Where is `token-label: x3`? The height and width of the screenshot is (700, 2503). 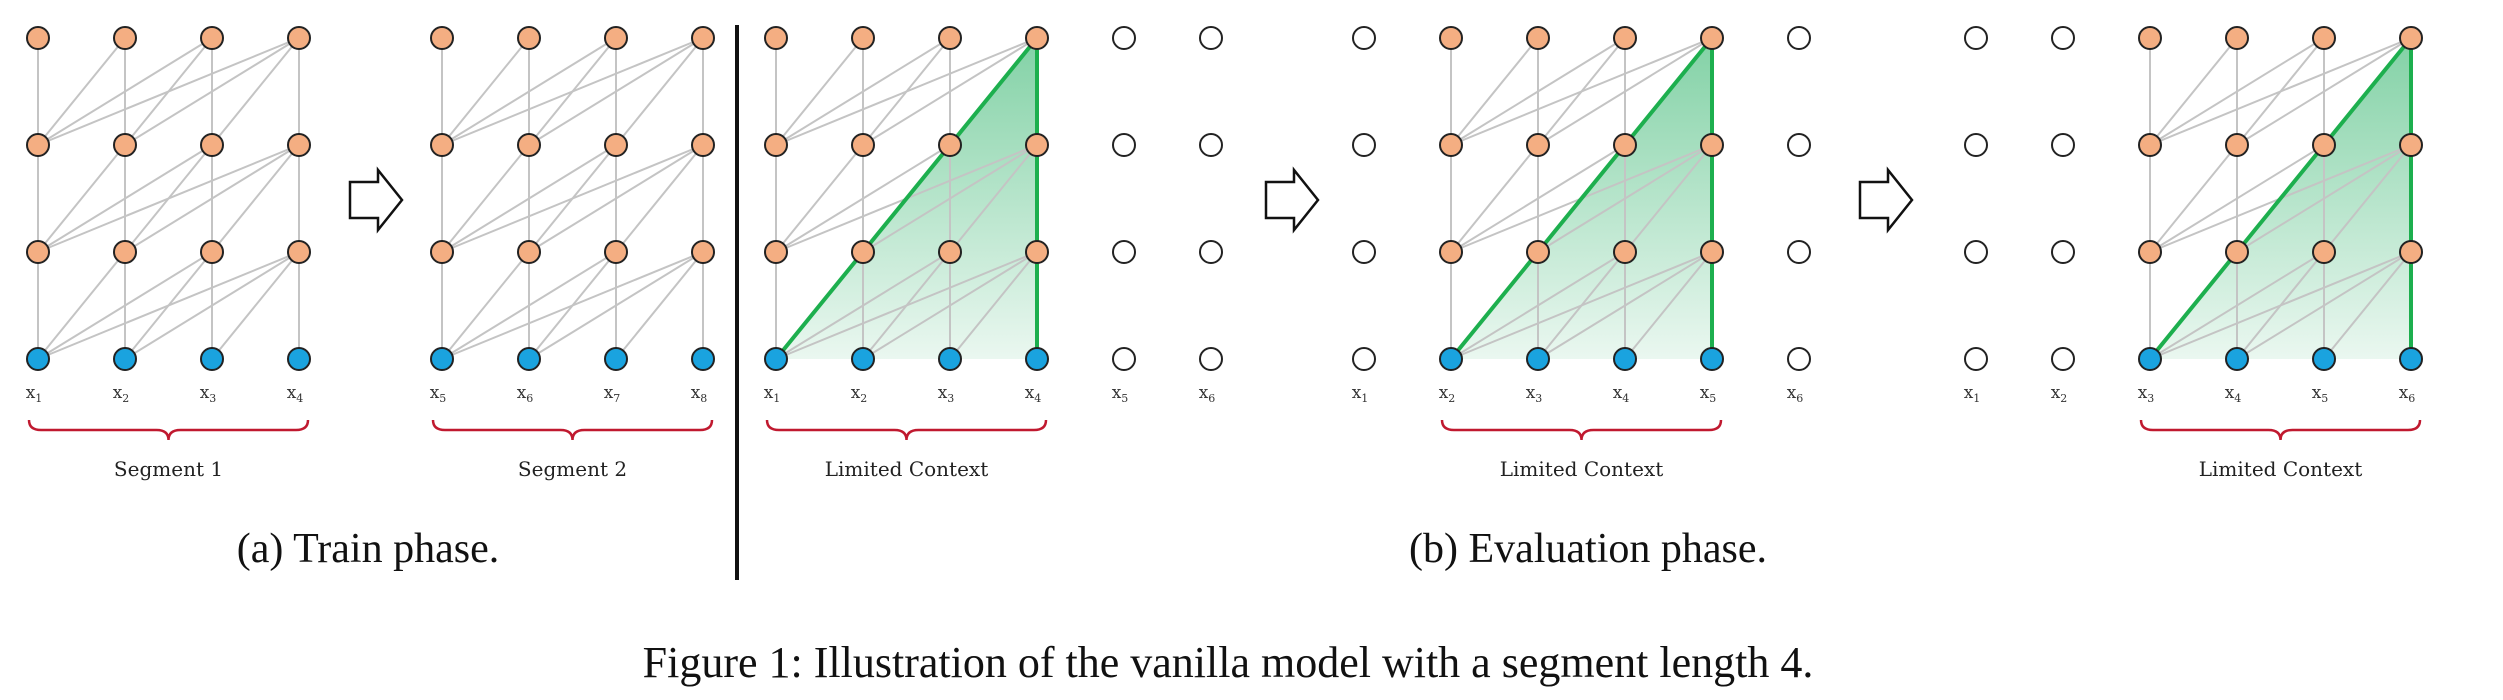
token-label: x3 is located at coordinates (2146, 394).